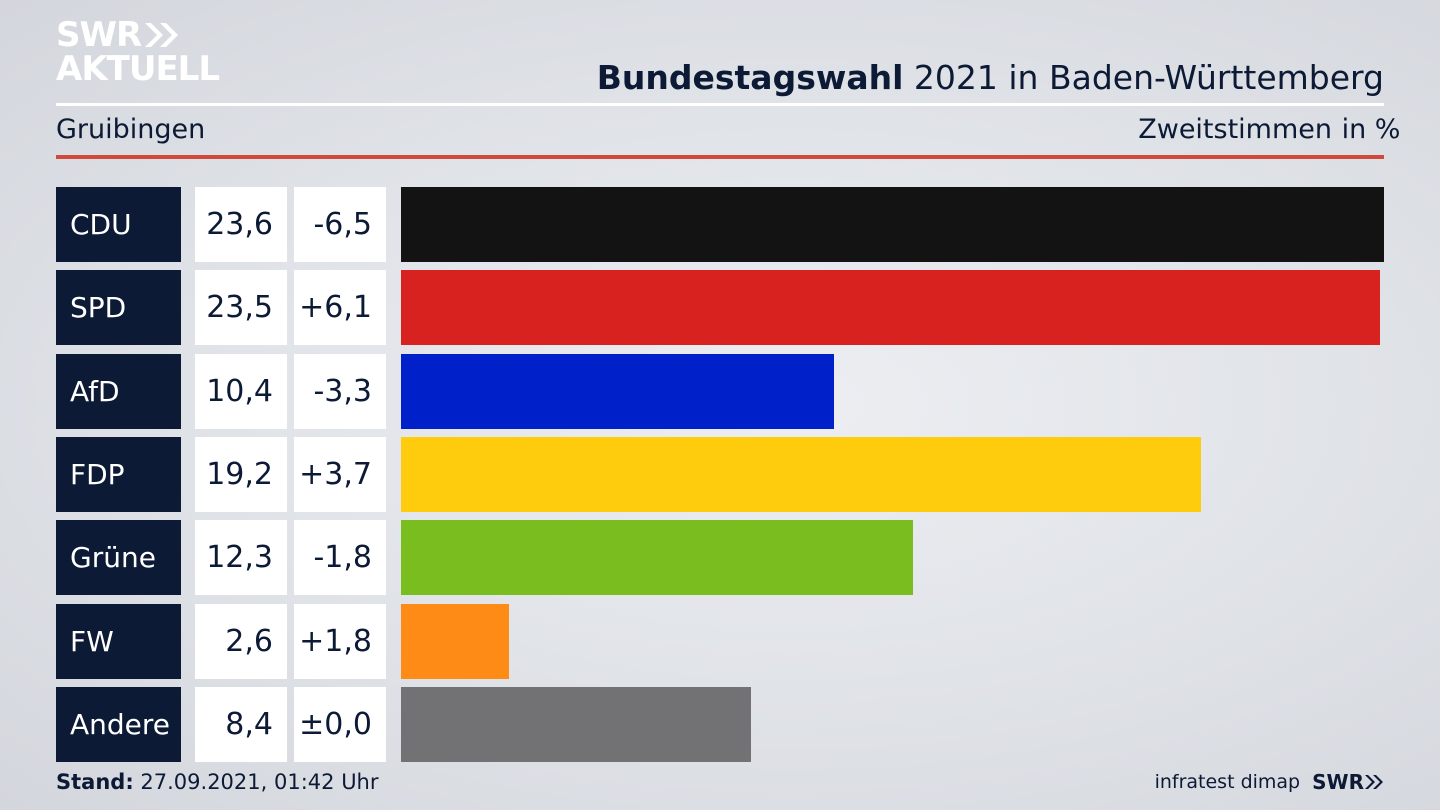 The height and width of the screenshot is (810, 1440). I want to click on result-row: AfD 10,4 -3,3, so click(720, 391).